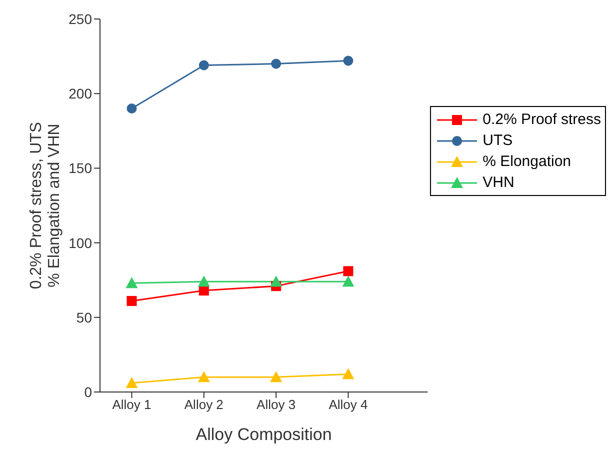 This screenshot has width=614, height=466. What do you see at coordinates (527, 162) in the screenshot?
I see `legend-label: % Elongation` at bounding box center [527, 162].